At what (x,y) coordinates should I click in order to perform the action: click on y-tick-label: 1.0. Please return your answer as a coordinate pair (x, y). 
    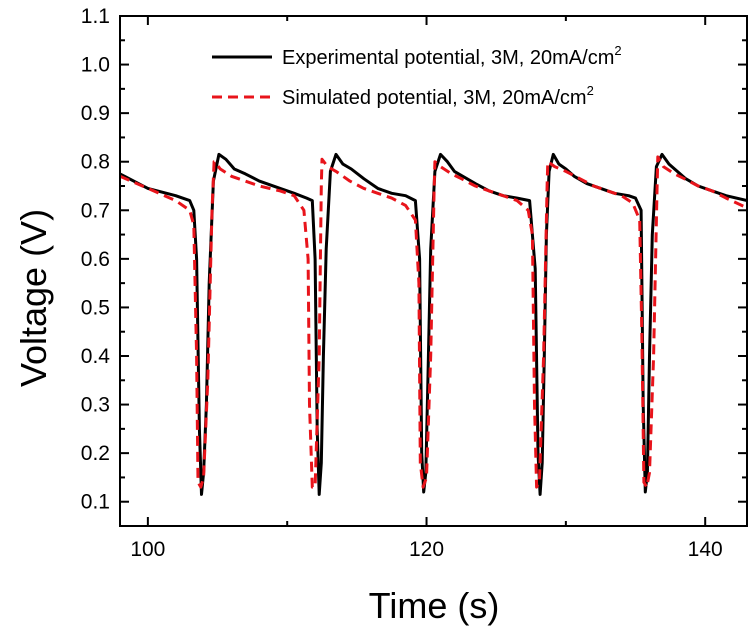
    Looking at the image, I should click on (95, 65).